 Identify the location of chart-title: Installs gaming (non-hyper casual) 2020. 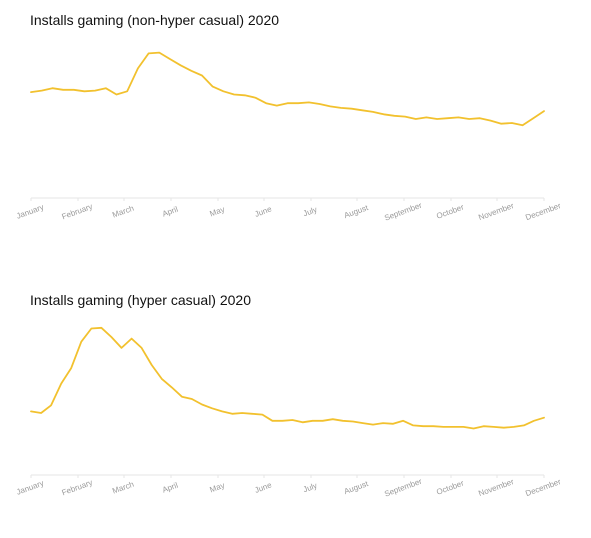
(155, 20).